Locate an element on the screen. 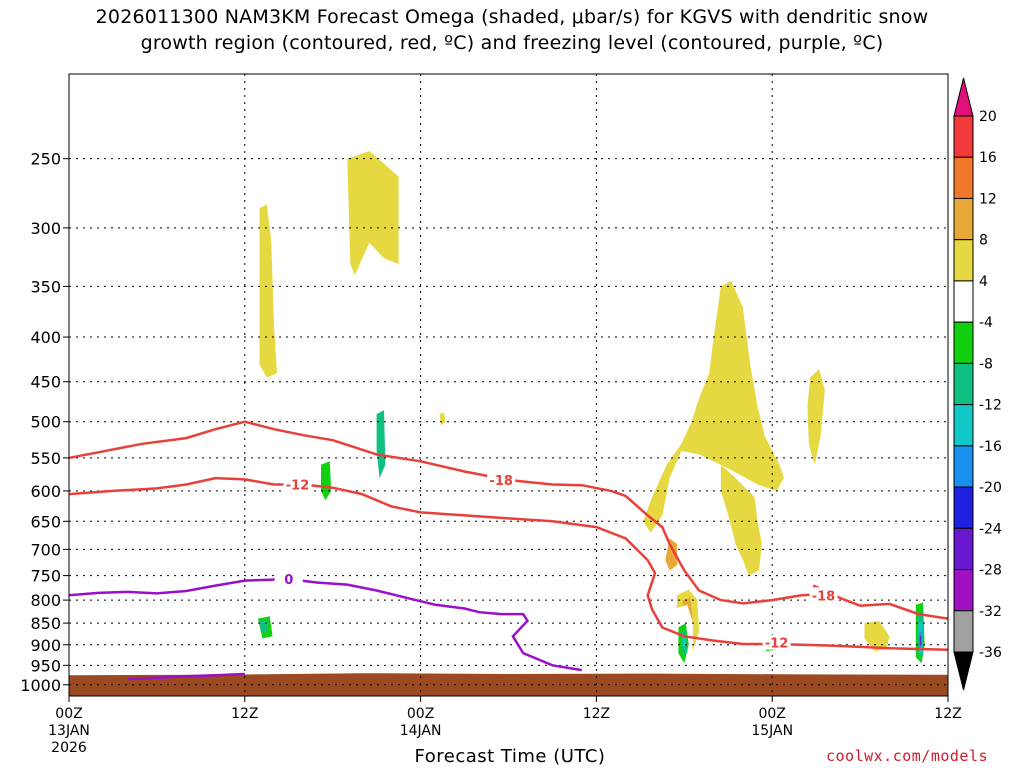 The image size is (1024, 768). y-tick-label-950: 950 is located at coordinates (45, 665).